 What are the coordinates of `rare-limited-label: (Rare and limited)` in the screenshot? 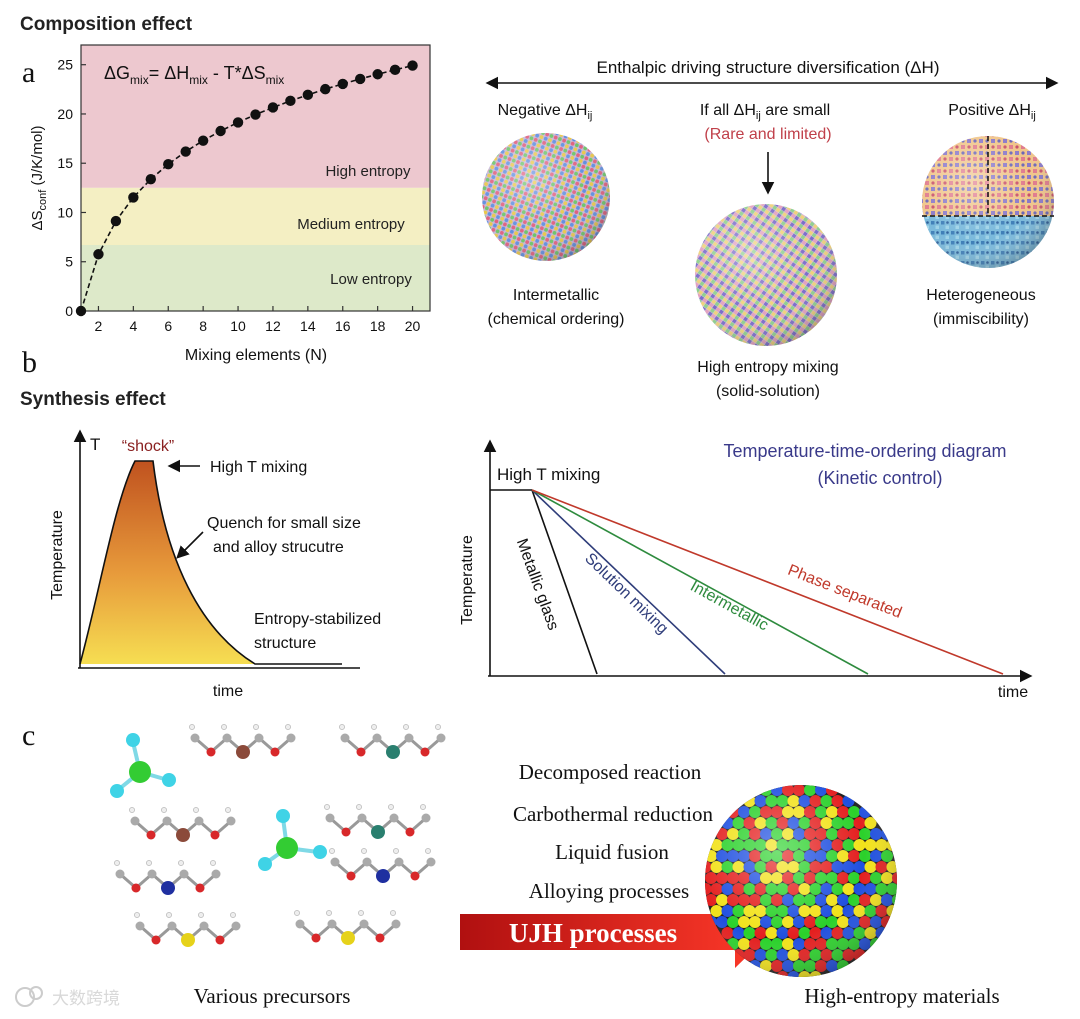 It's located at (767, 134).